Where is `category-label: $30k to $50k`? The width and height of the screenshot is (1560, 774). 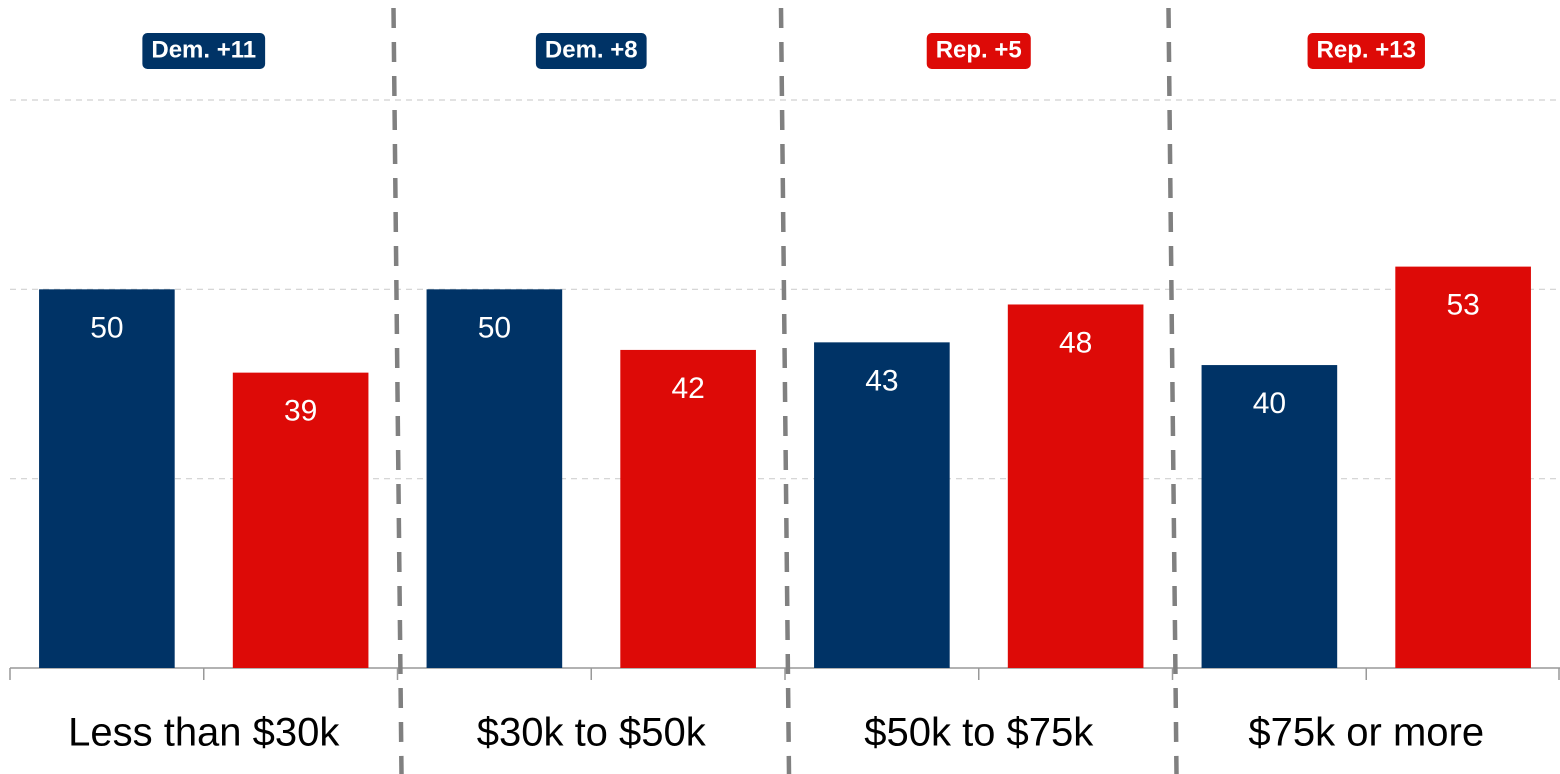 category-label: $30k to $50k is located at coordinates (592, 733).